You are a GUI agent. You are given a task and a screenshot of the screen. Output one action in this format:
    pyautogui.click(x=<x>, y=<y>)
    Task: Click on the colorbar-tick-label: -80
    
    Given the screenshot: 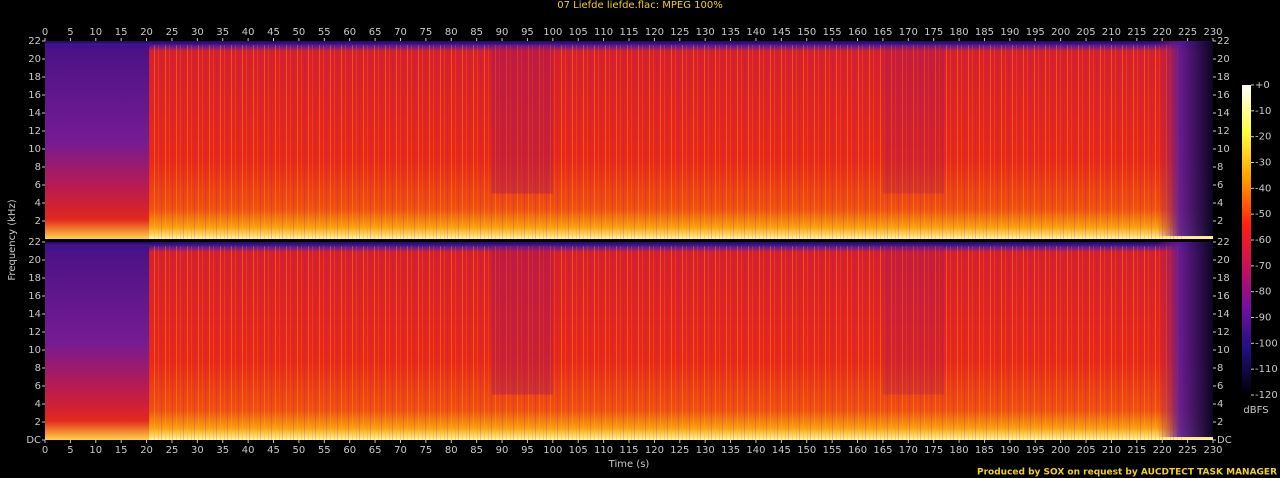 What is the action you would take?
    pyautogui.click(x=1263, y=292)
    